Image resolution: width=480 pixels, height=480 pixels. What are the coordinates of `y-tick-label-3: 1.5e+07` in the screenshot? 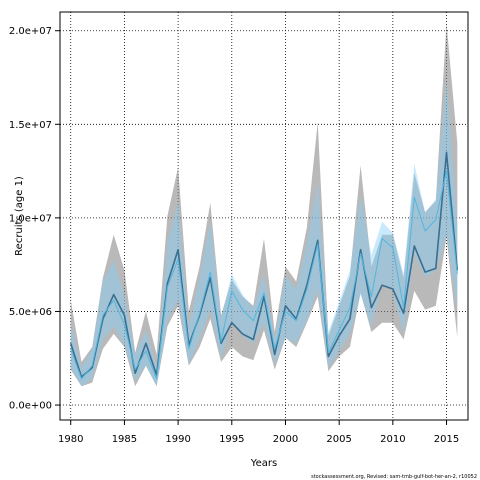 It's located at (30, 125).